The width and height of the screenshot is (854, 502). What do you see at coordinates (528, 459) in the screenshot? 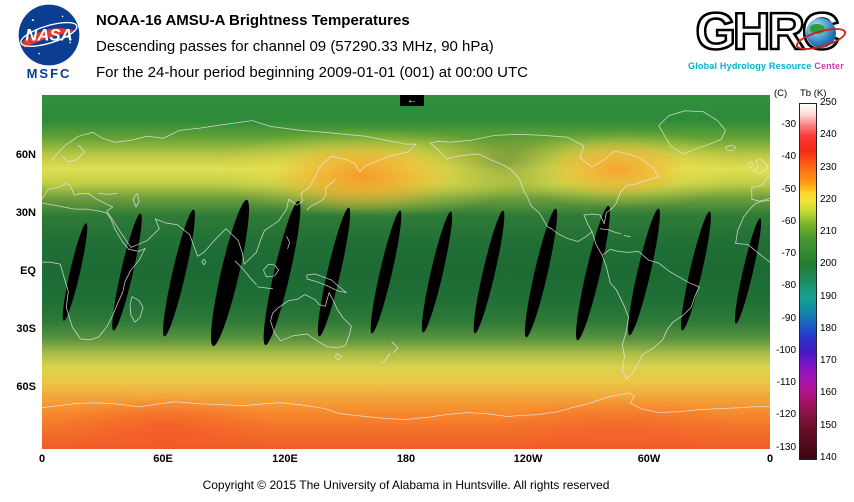
I see `longitude-tick-label: 120W` at bounding box center [528, 459].